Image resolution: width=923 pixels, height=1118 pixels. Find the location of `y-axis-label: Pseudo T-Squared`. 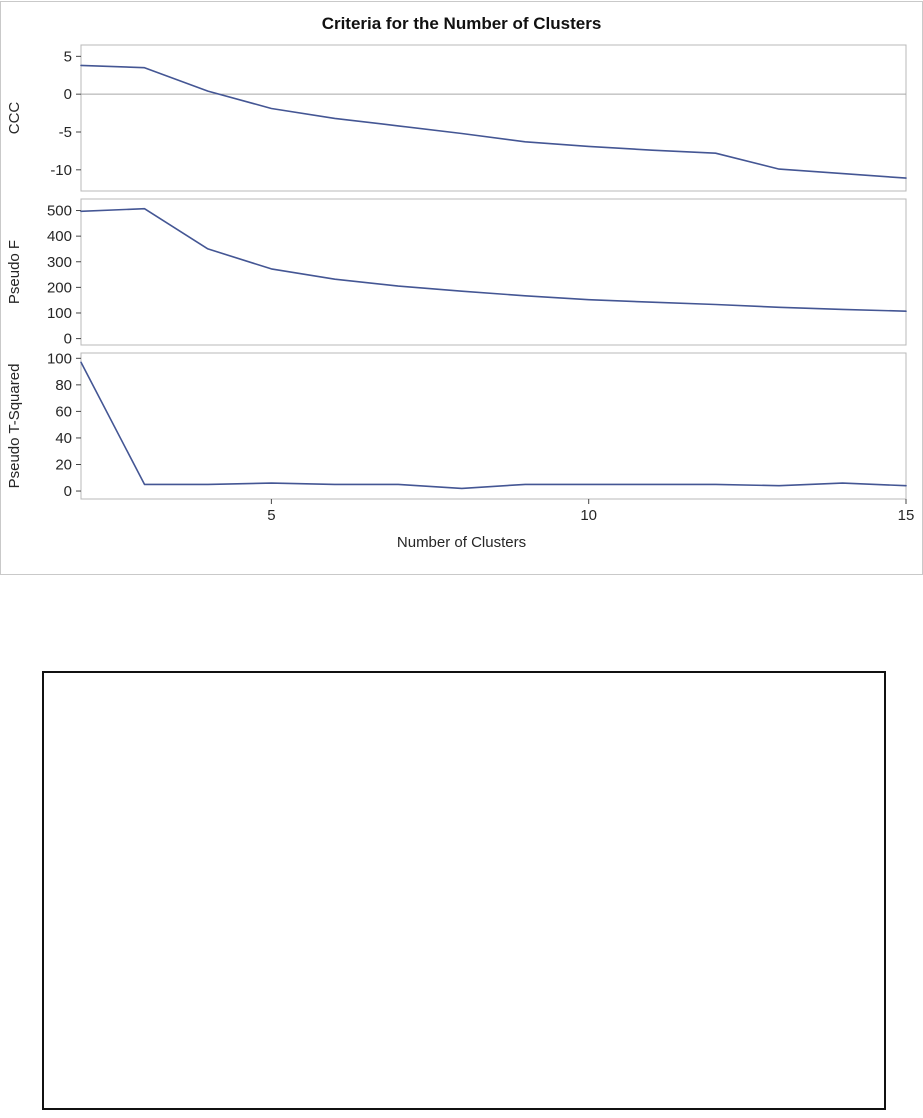

y-axis-label: Pseudo T-Squared is located at coordinates (14, 426).